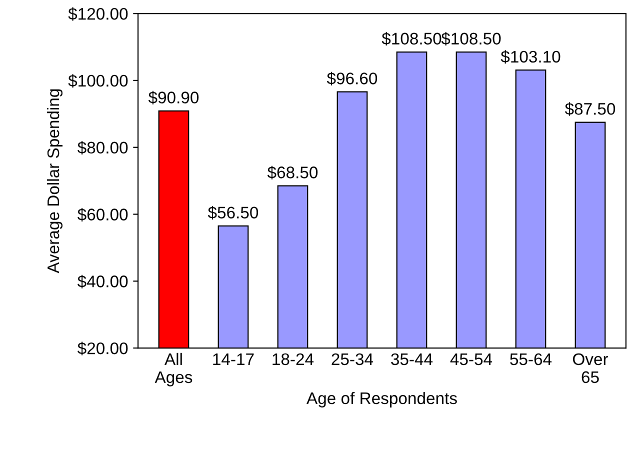 The width and height of the screenshot is (642, 452). Describe the element at coordinates (412, 359) in the screenshot. I see `x-tick-label: 35-44` at that location.